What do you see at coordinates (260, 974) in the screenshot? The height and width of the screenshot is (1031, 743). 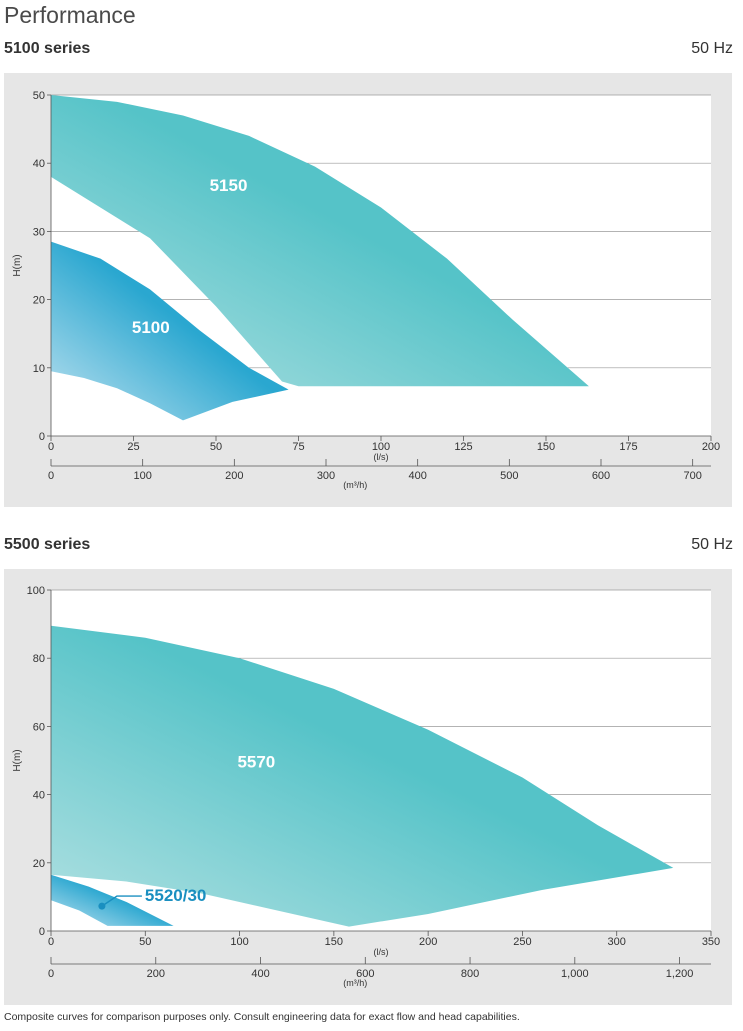 I see `x2-tick-label-2: 400` at bounding box center [260, 974].